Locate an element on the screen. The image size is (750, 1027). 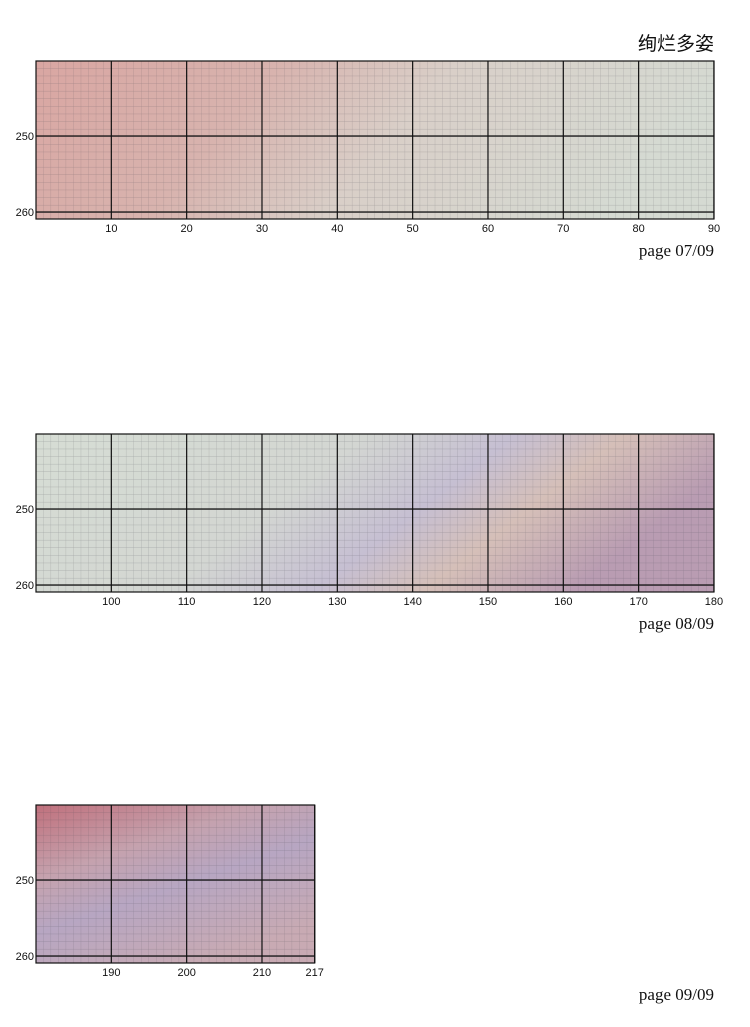
x-tick-label: 30 is located at coordinates (262, 229).